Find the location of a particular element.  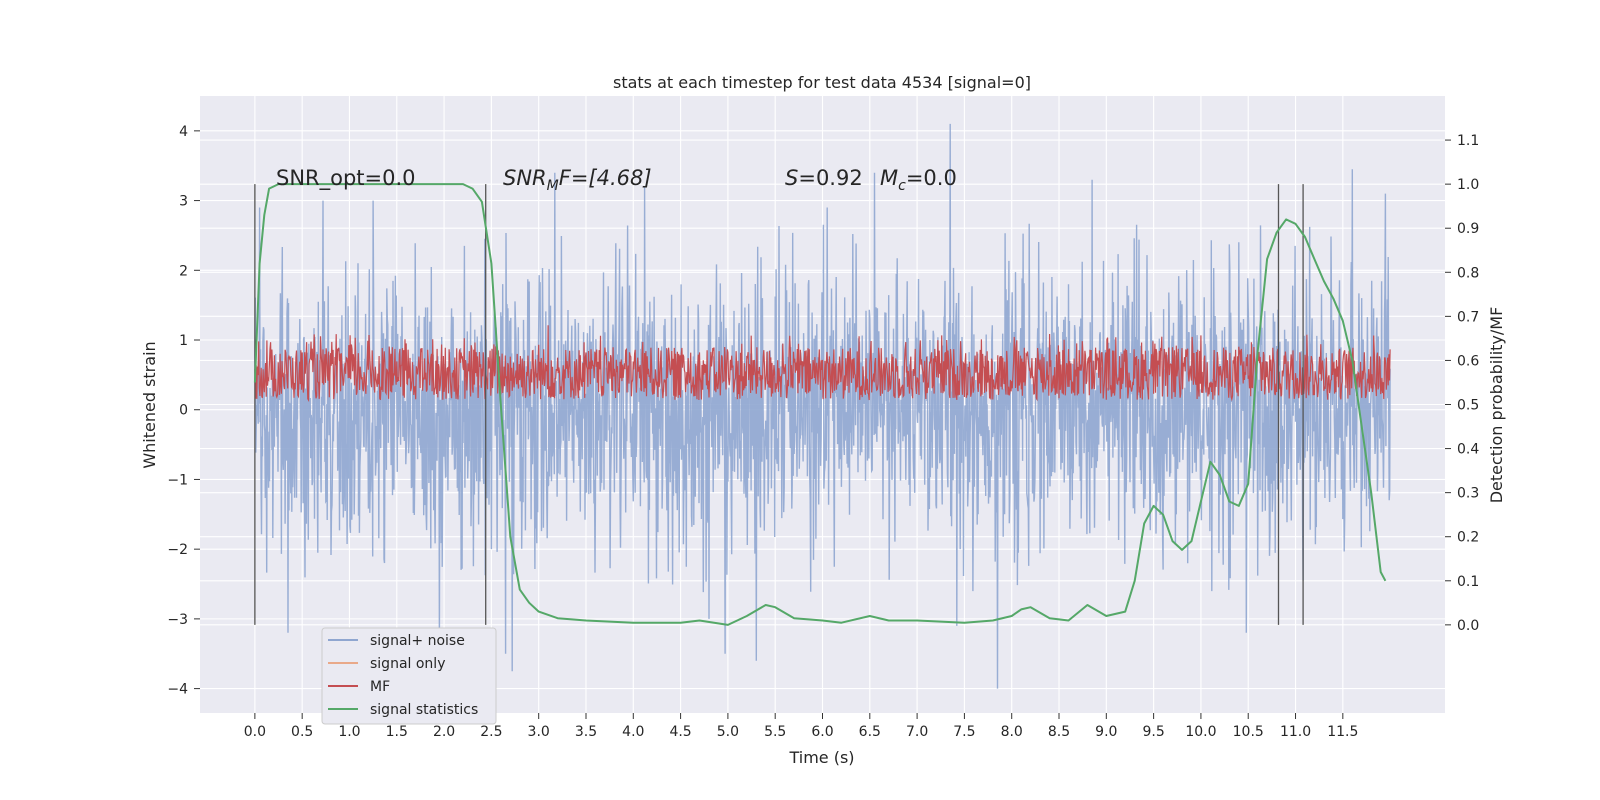

x-tick-label-4: 2.0 is located at coordinates (444, 732).